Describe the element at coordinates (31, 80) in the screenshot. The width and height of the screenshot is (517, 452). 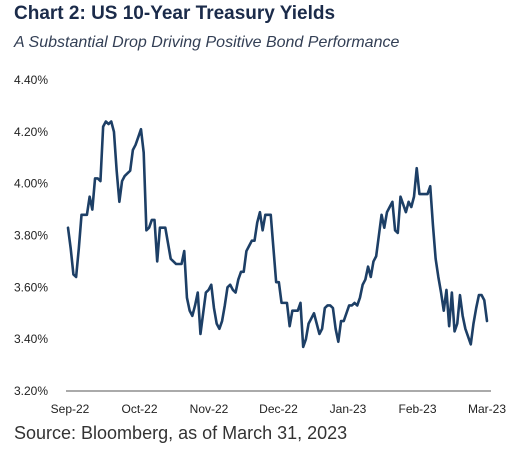
I see `y-tick-label: 4.40%` at that location.